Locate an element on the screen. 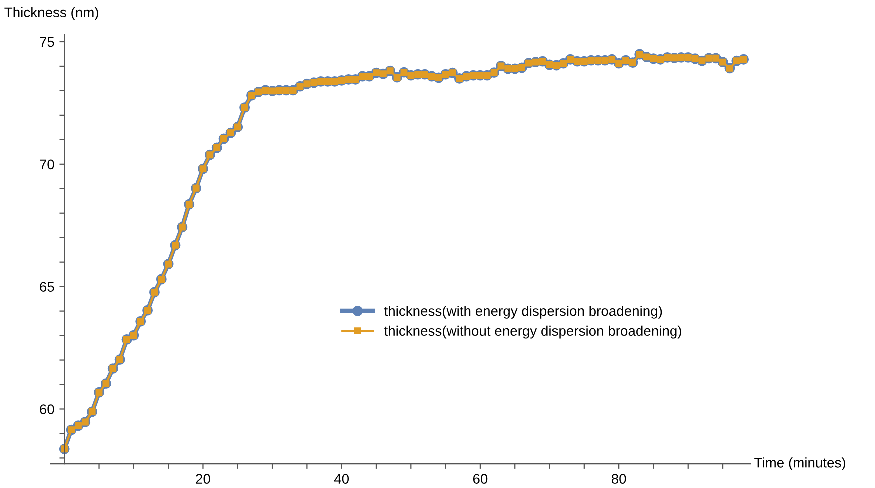  y-axis-title: Thickness (nm) is located at coordinates (51, 13).